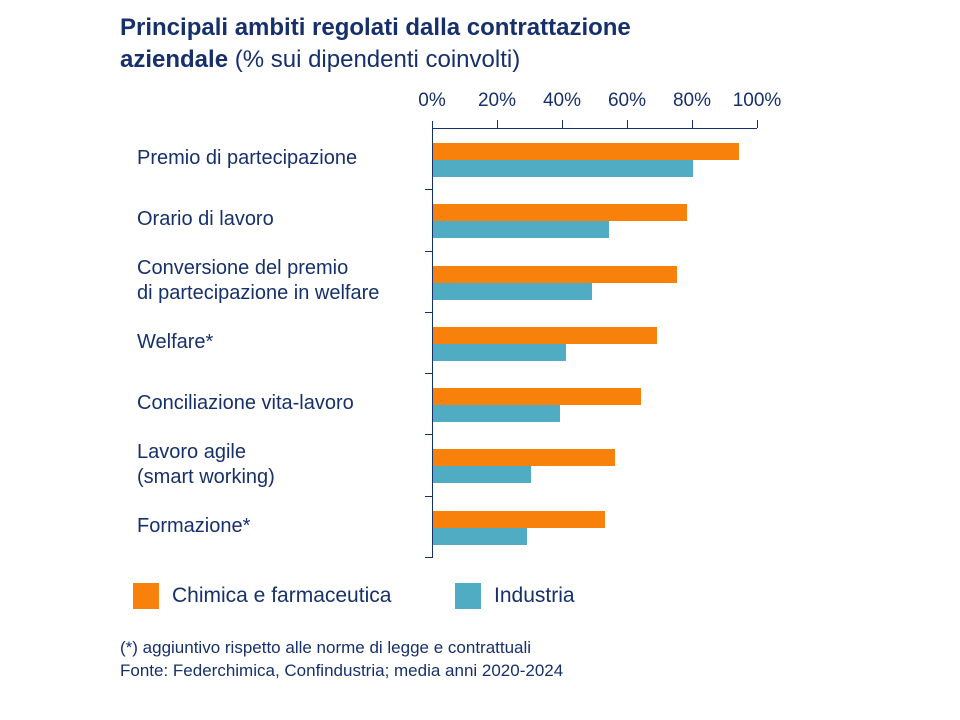  I want to click on legend-label: Industria, so click(534, 595).